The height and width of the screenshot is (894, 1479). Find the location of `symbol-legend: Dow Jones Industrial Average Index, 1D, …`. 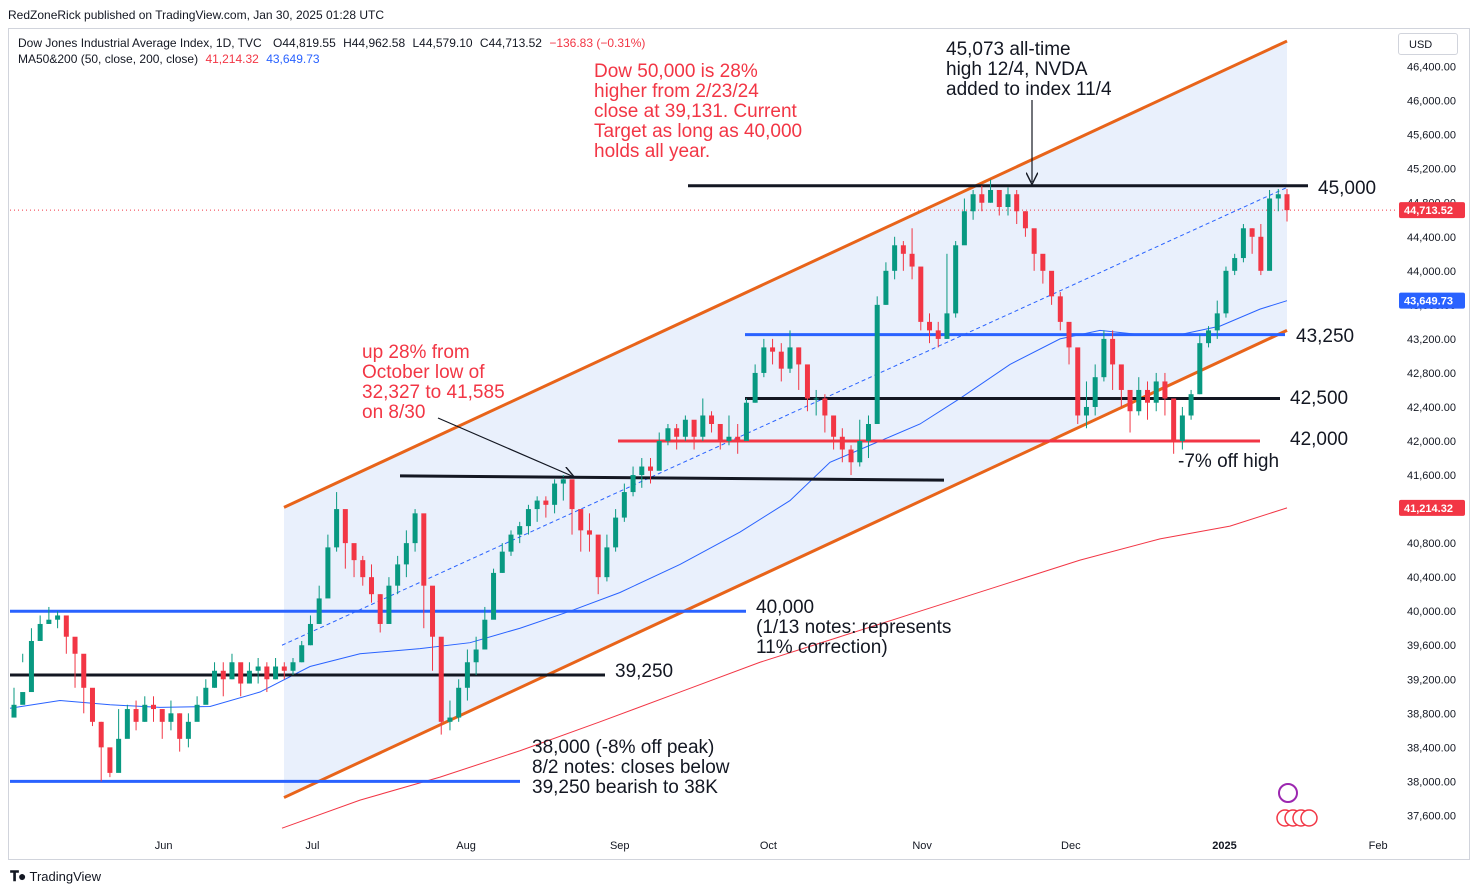

symbol-legend: Dow Jones Industrial Average Index, 1D, … is located at coordinates (331, 43).